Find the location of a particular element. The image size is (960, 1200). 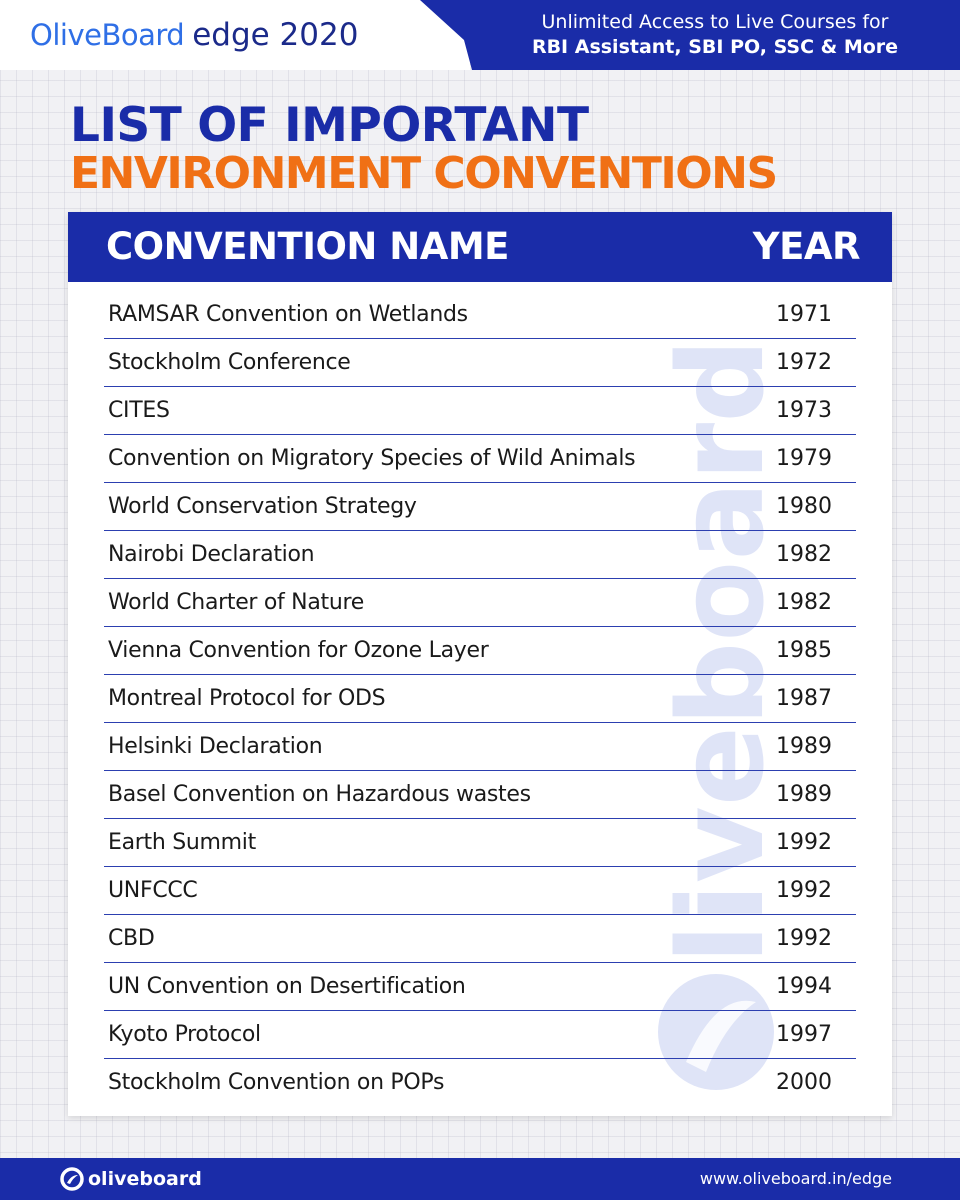

table-row: Stockholm Conference 1972 is located at coordinates (480, 363).